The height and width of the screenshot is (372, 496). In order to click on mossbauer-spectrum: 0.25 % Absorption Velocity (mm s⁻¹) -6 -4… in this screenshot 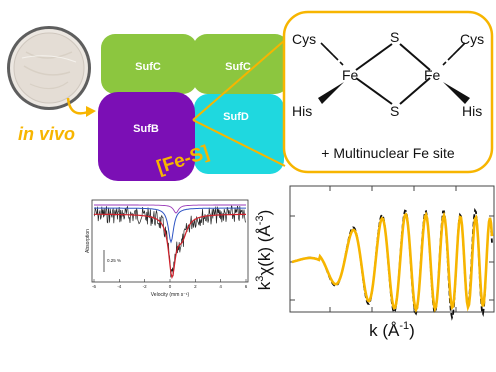, I will do `click(167, 248)`.